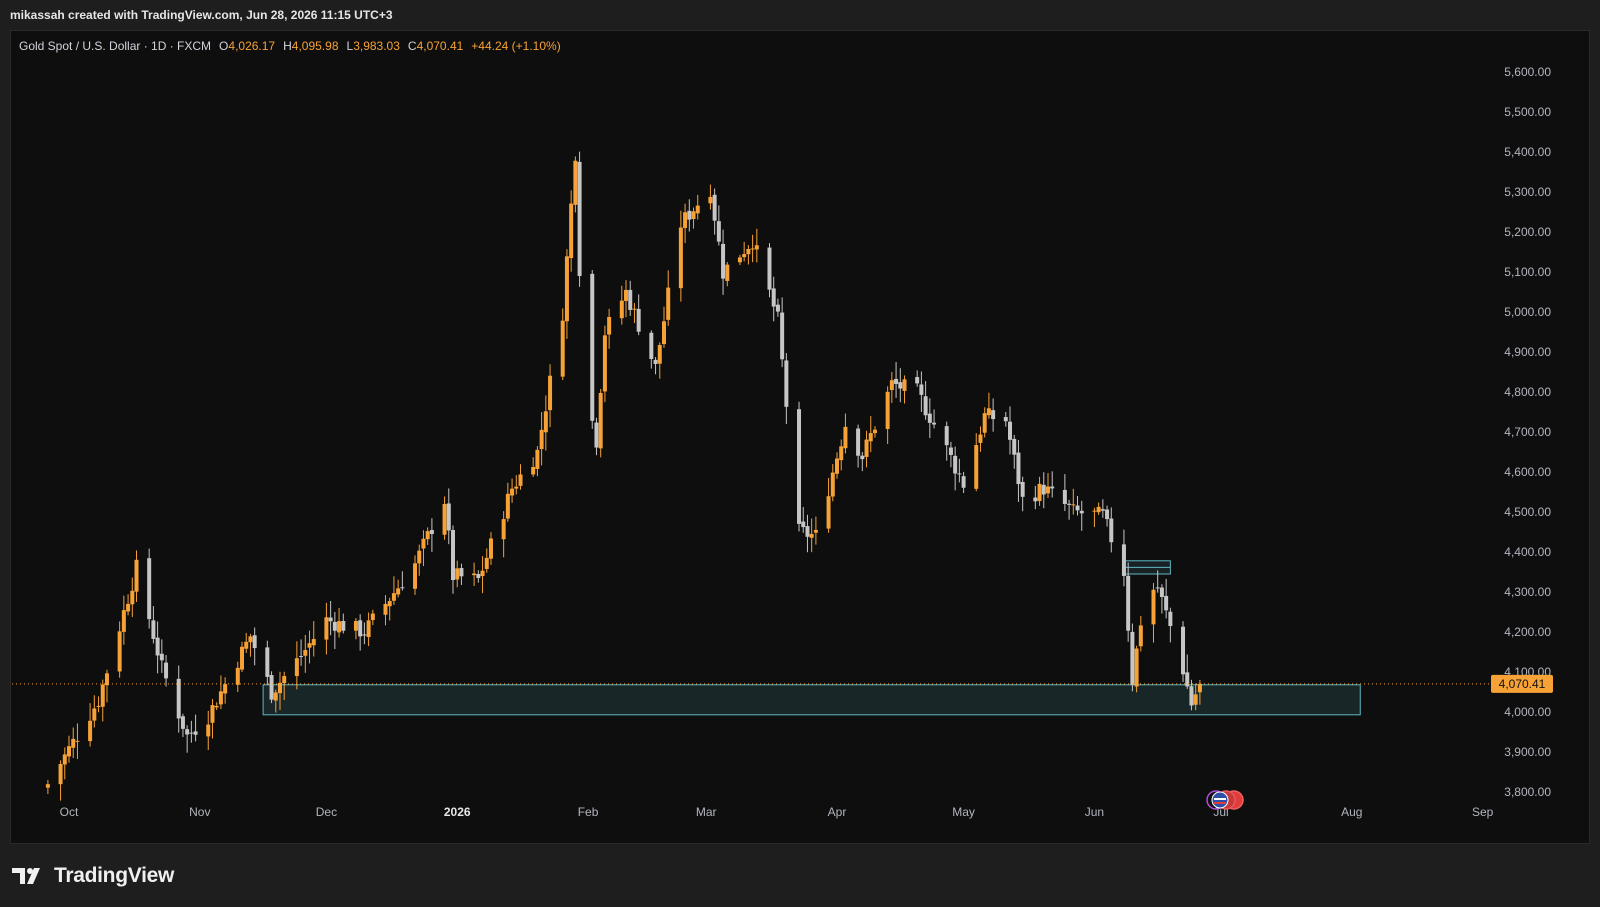 Image resolution: width=1600 pixels, height=907 pixels. Describe the element at coordinates (811, 700) in the screenshot. I see `support-zone` at that location.